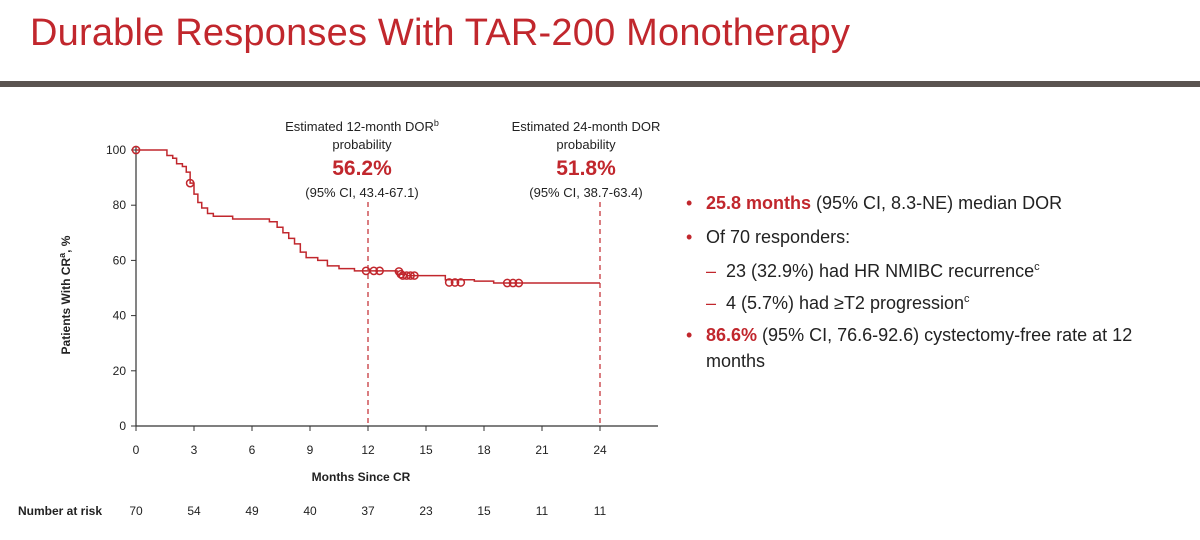 The image size is (1200, 540). Describe the element at coordinates (600, 450) in the screenshot. I see `x-tick-label: 24` at that location.